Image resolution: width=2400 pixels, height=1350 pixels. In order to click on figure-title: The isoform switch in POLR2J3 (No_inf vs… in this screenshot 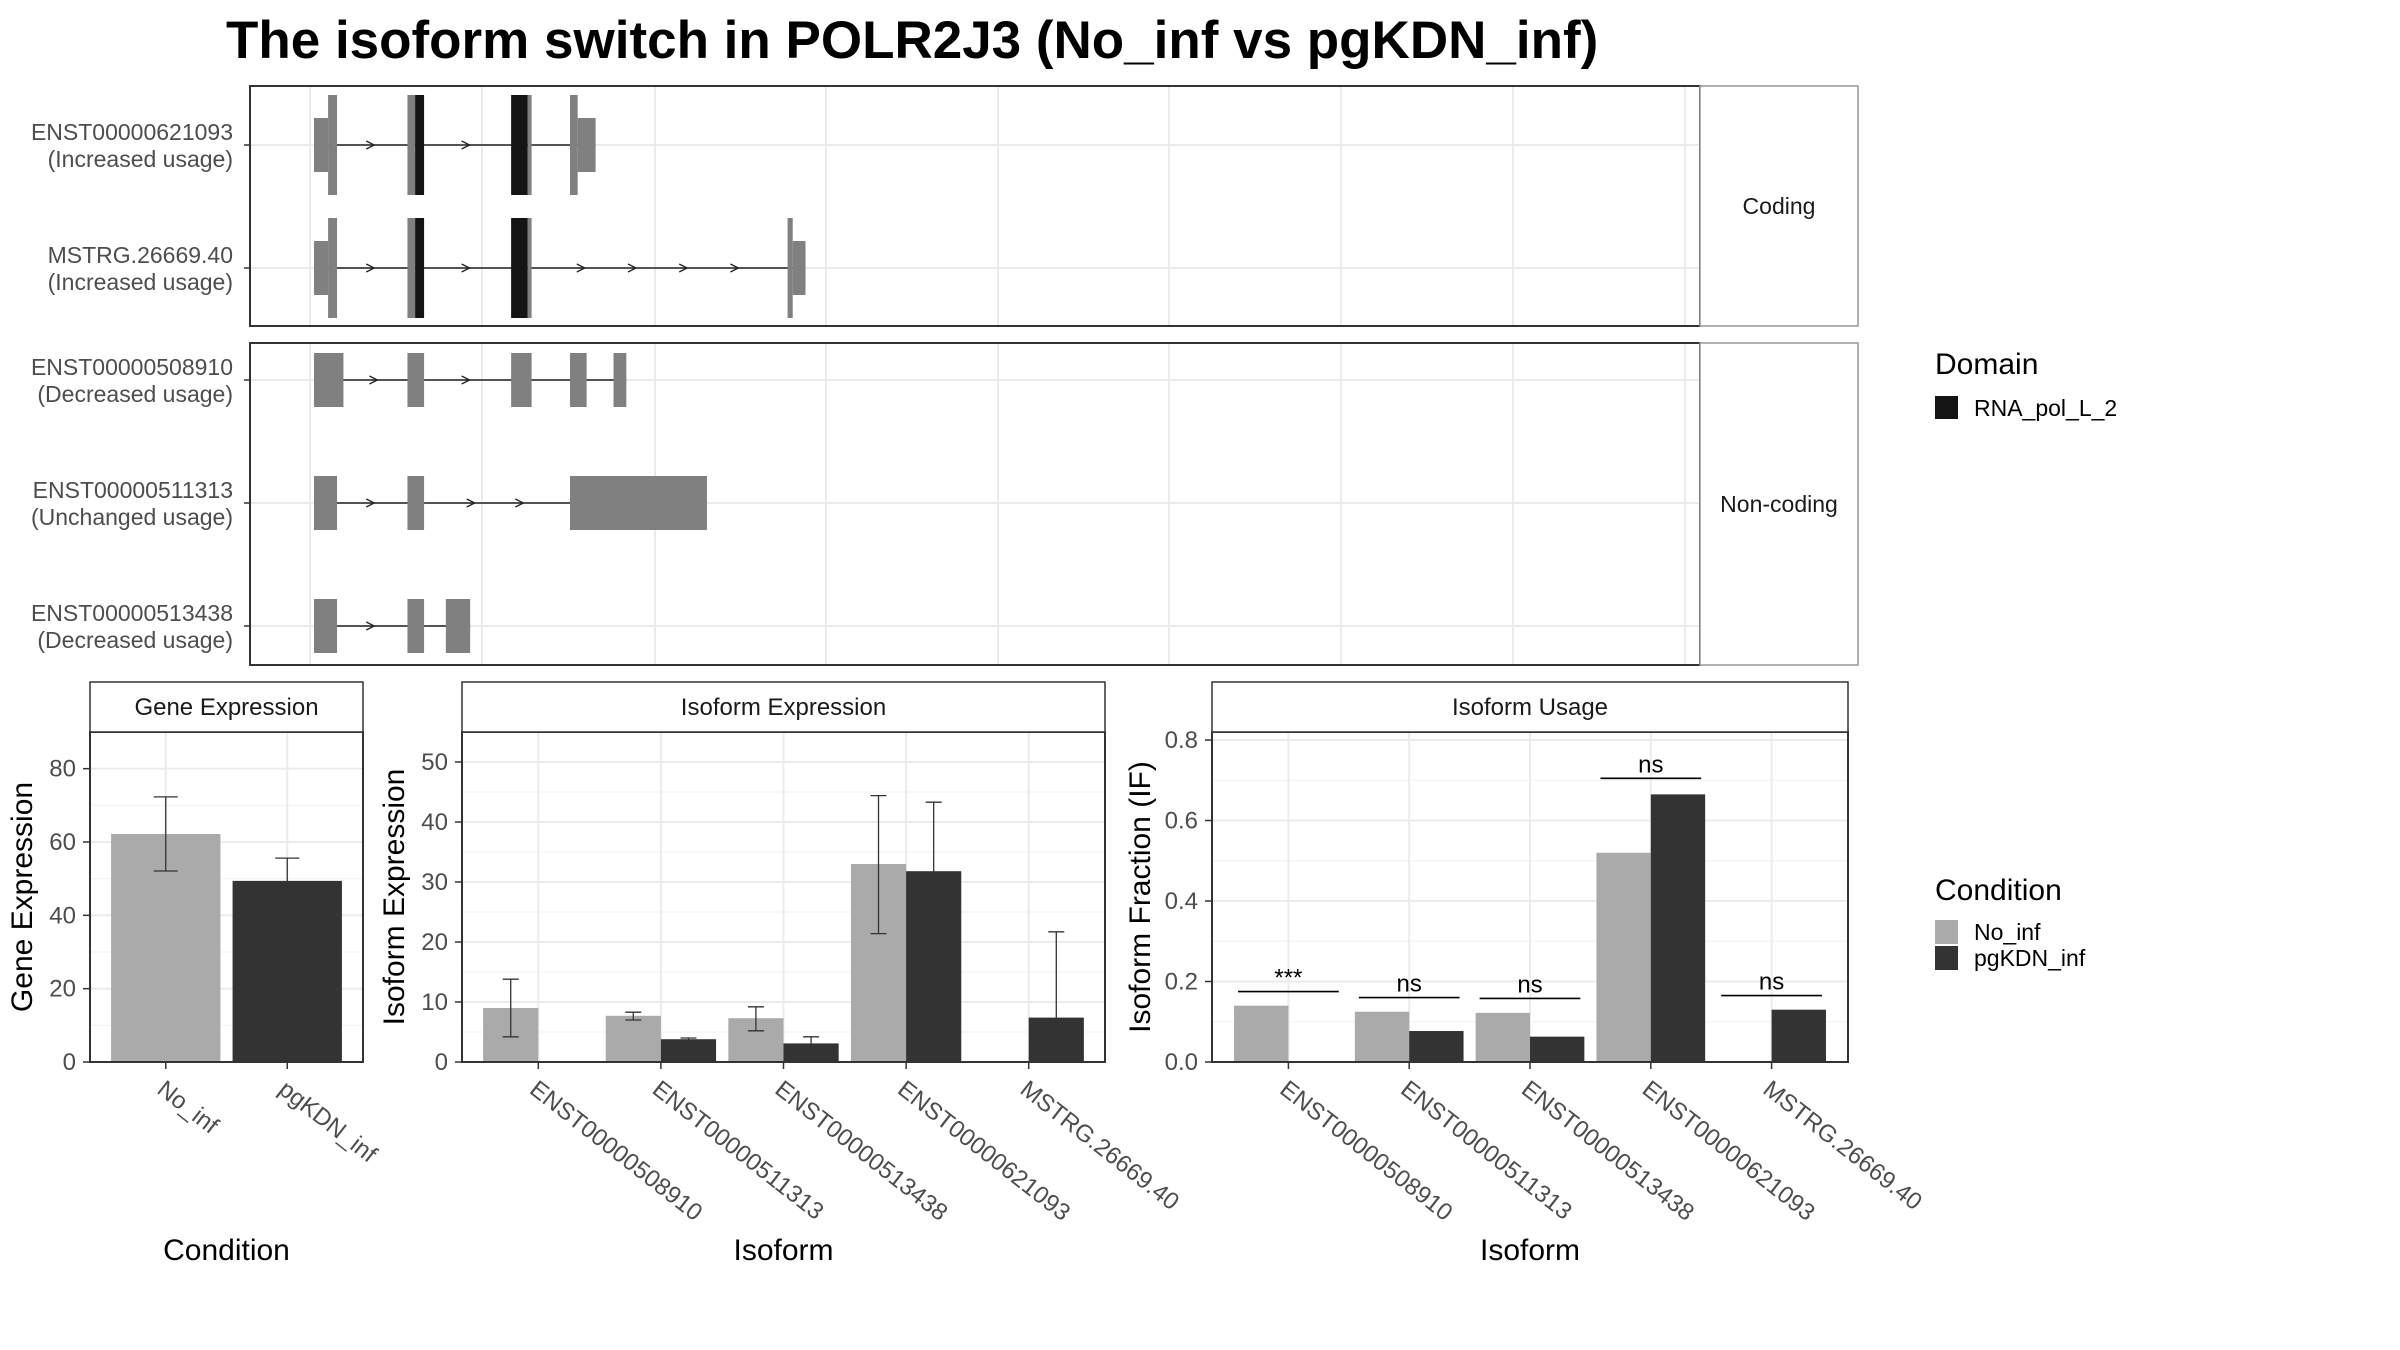, I will do `click(912, 40)`.